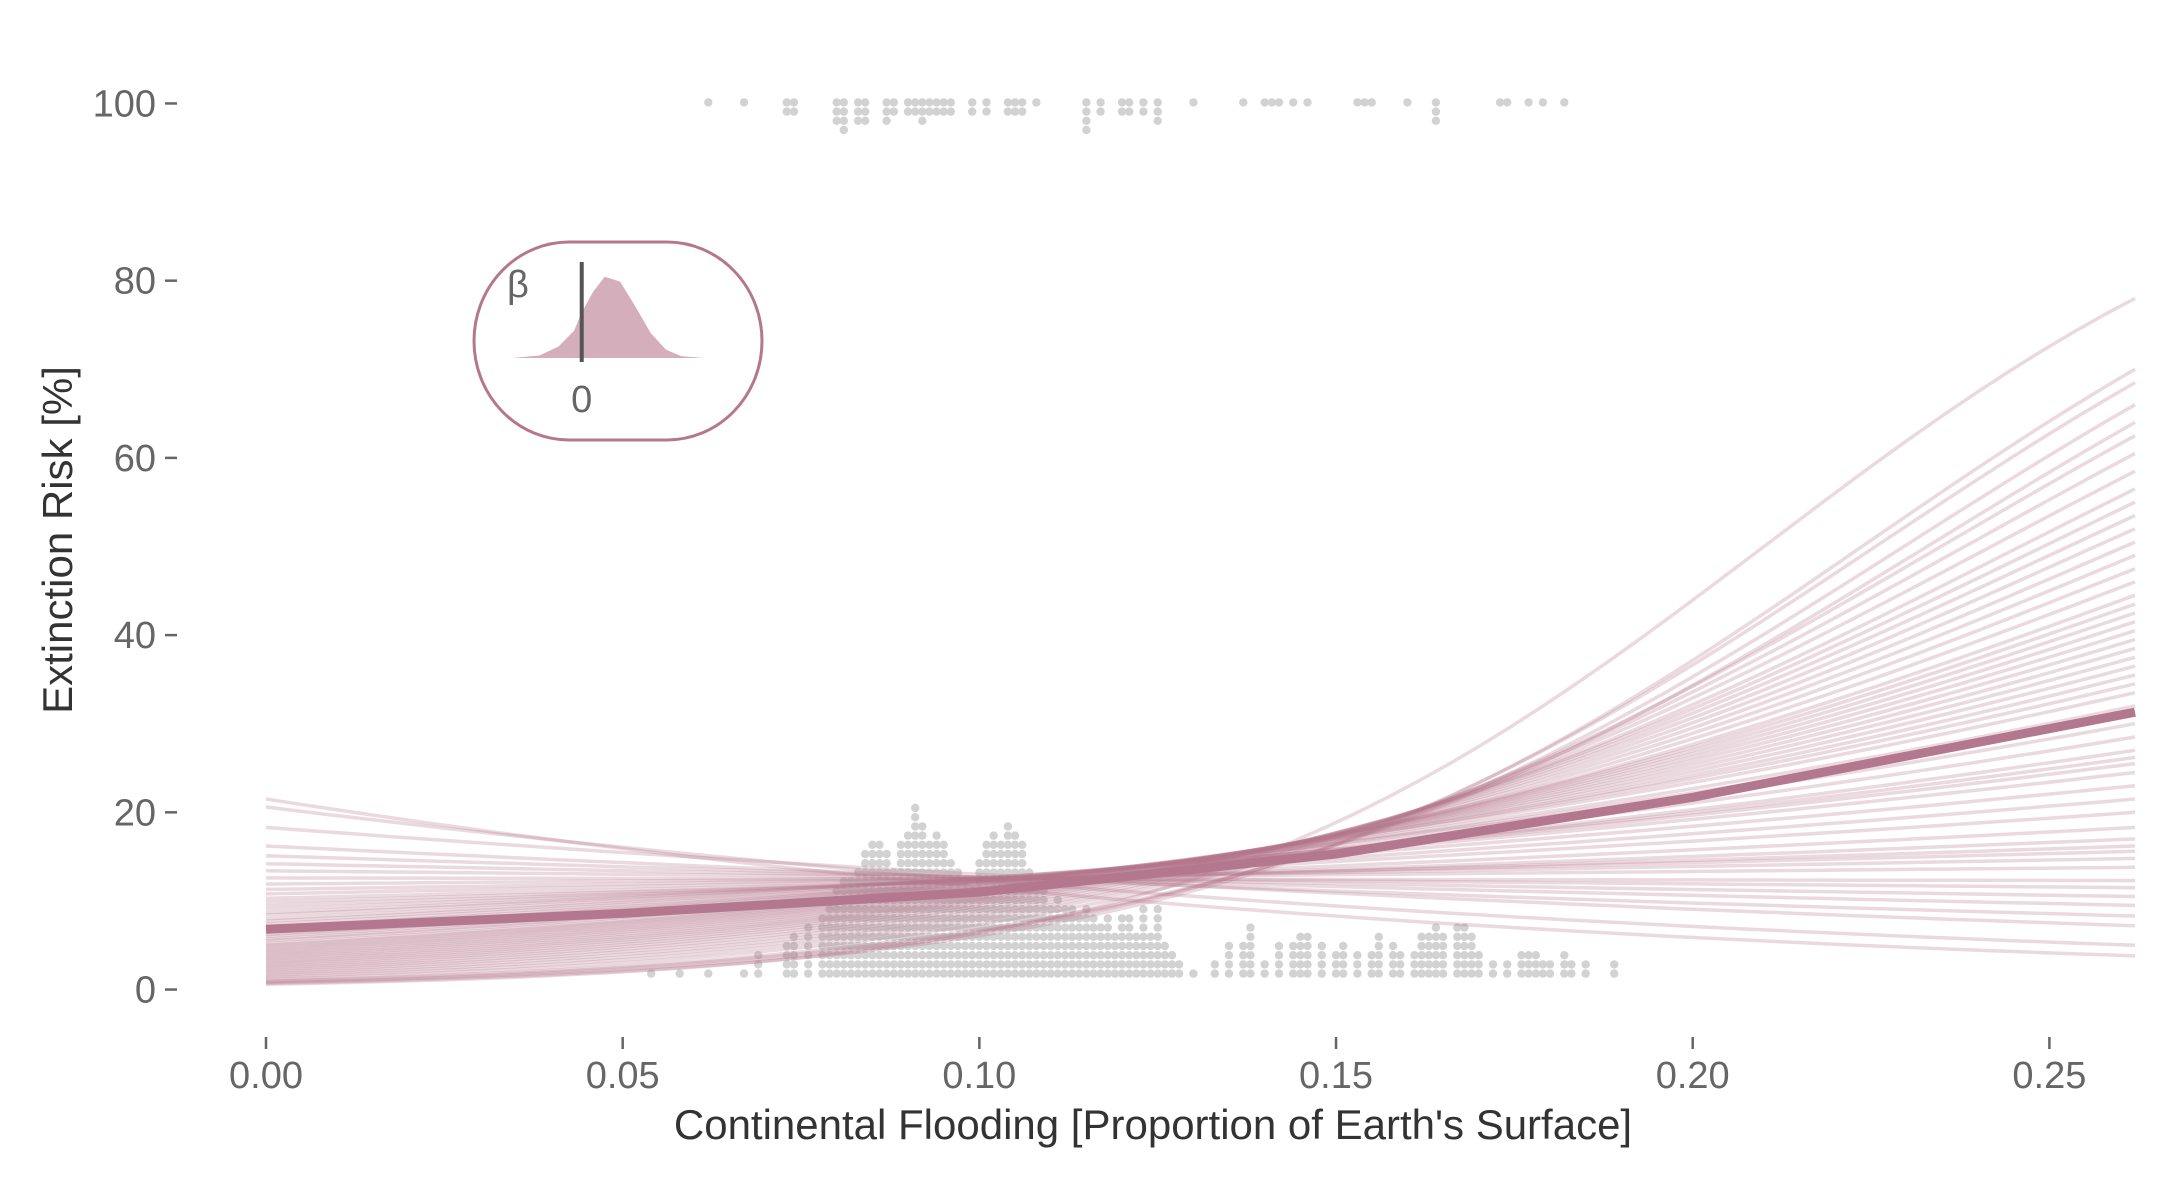 The image size is (2161, 1181). I want to click on inset-zero-label: 0, so click(581, 400).